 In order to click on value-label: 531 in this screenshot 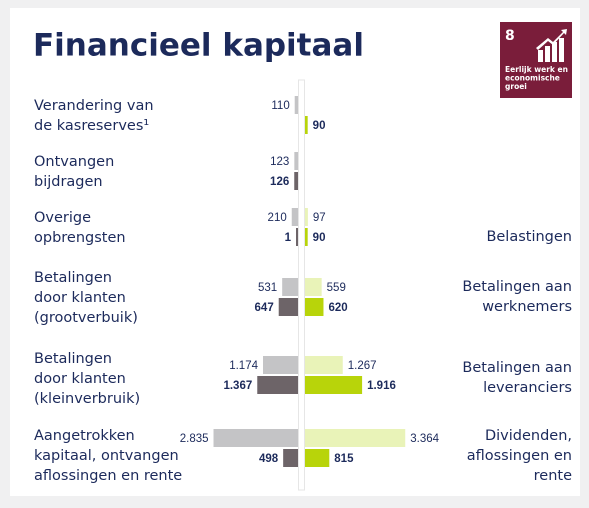, I will do `click(267, 288)`.